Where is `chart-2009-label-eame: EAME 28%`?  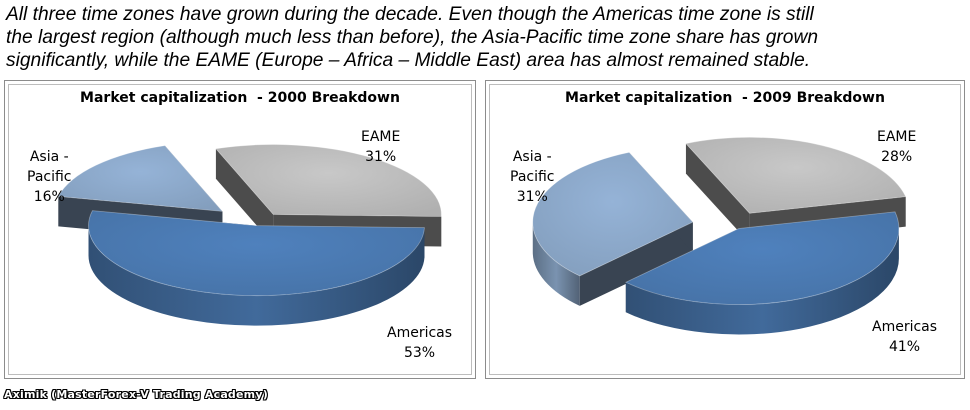
chart-2009-label-eame: EAME 28% is located at coordinates (896, 147).